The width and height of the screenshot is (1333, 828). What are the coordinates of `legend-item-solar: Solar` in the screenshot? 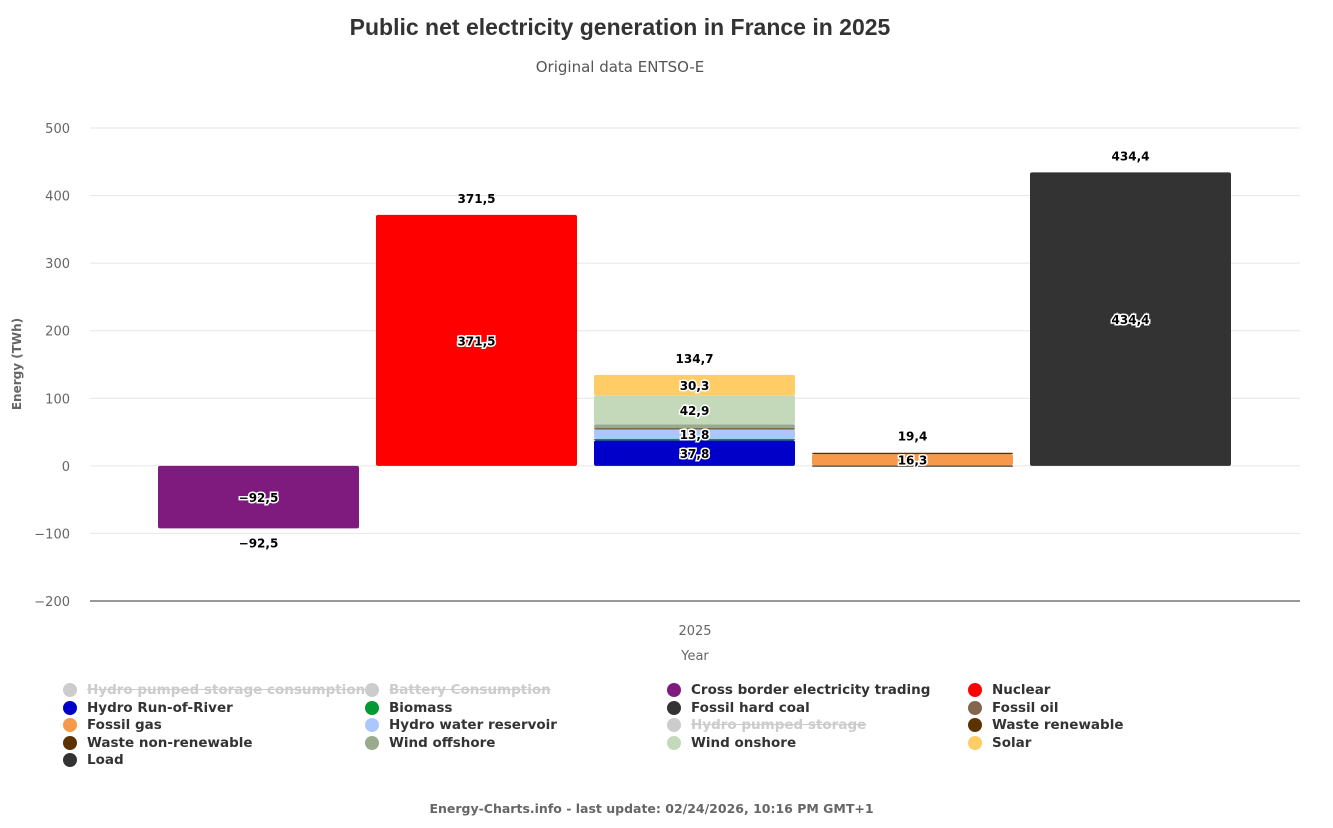 It's located at (999, 743).